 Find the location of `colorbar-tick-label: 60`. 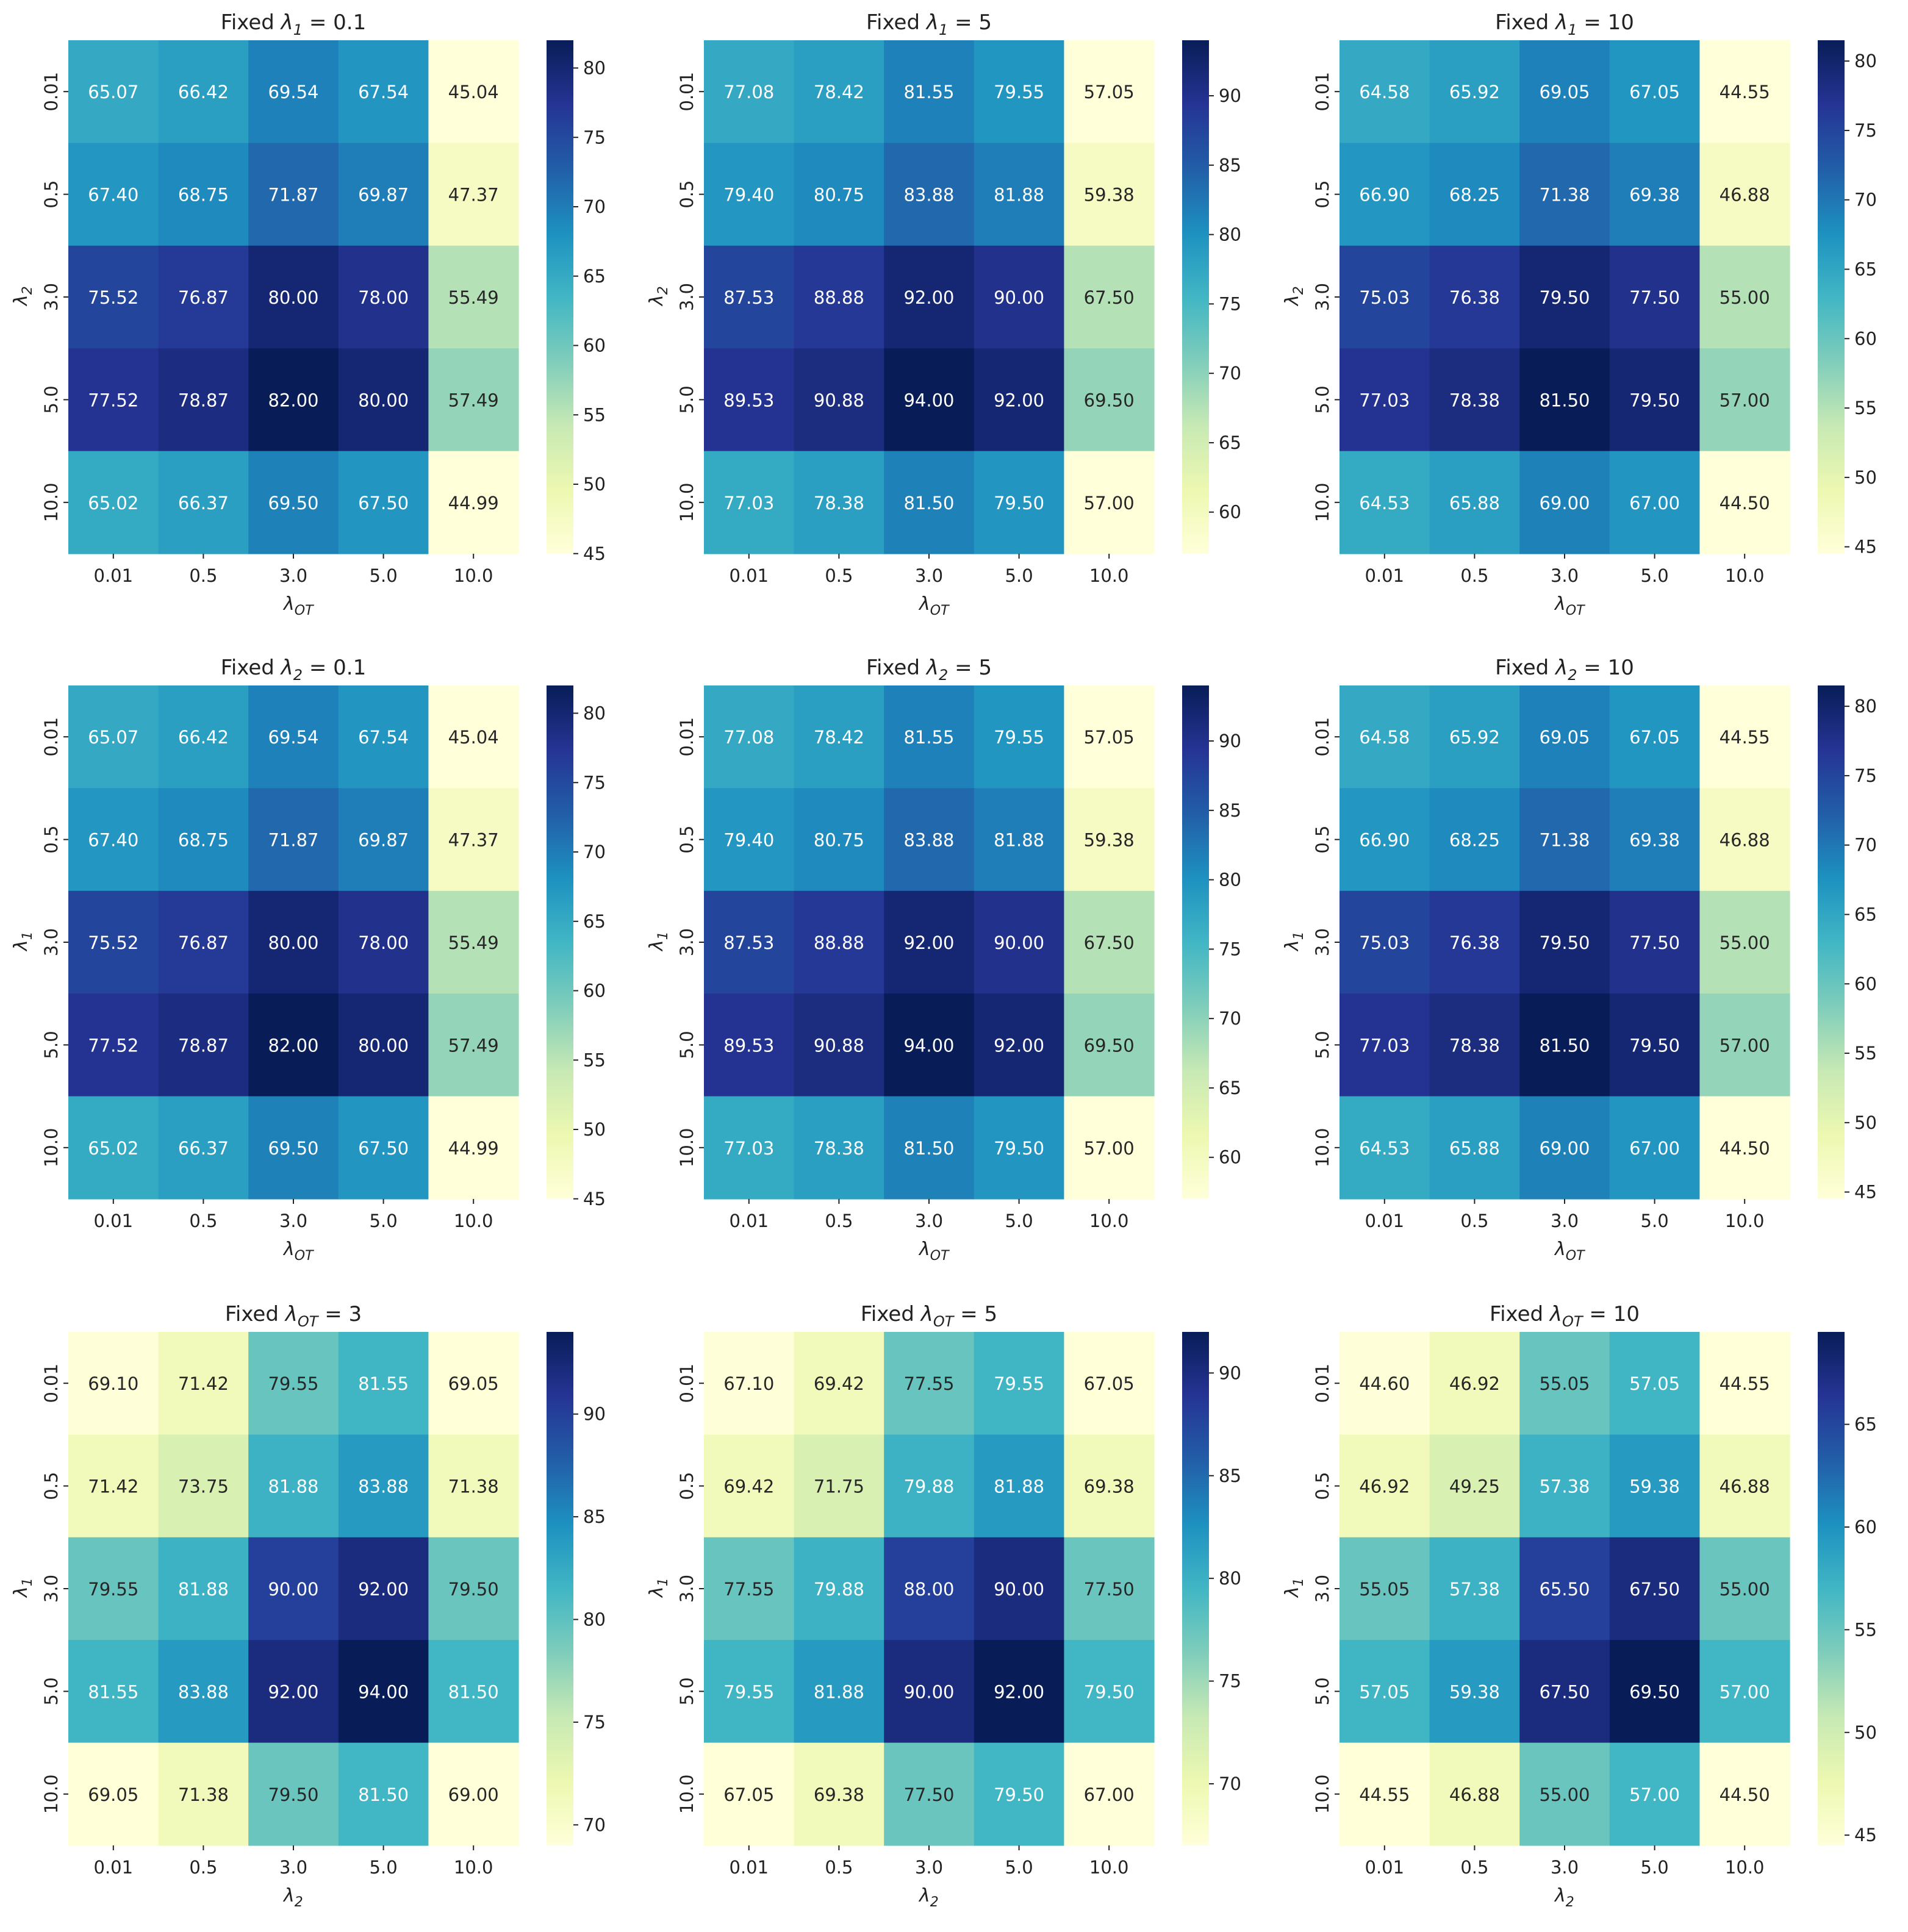

colorbar-tick-label: 60 is located at coordinates (1865, 1527).